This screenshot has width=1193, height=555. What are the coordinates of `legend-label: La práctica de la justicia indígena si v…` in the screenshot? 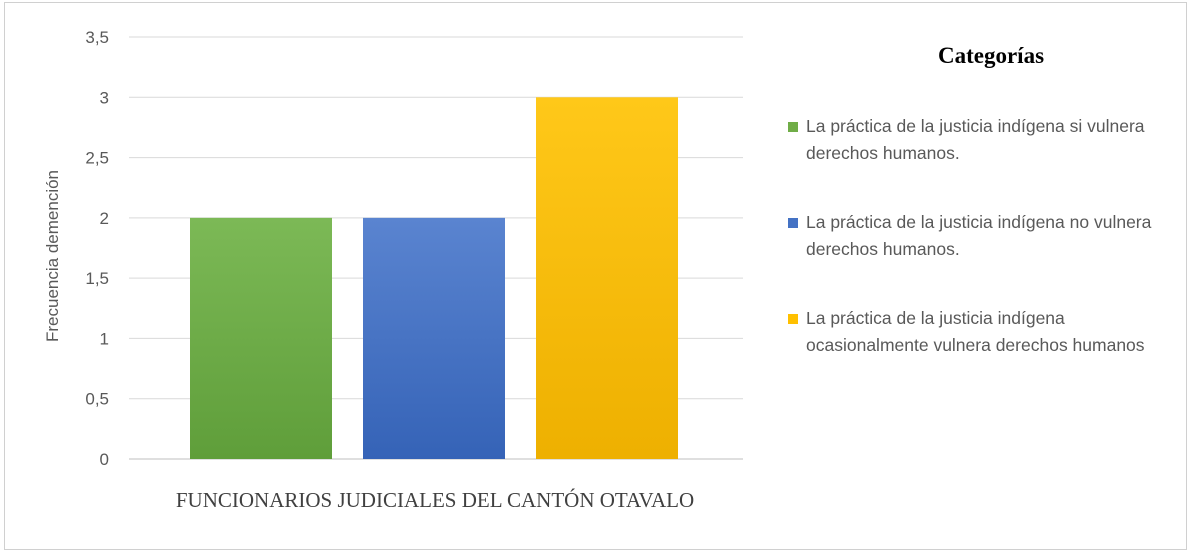 It's located at (975, 139).